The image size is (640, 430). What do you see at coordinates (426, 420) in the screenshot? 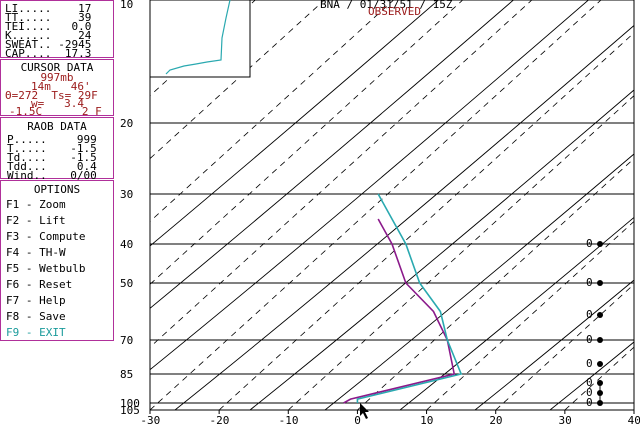
I see `temp-tick-label: 10` at bounding box center [426, 420].